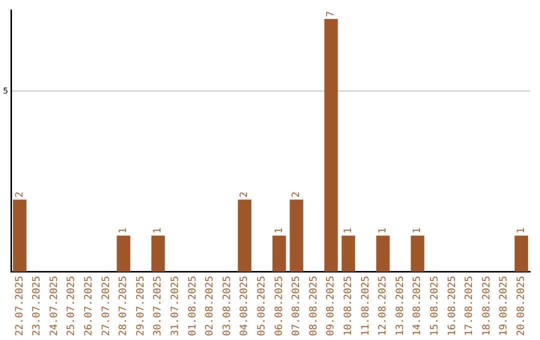 Image resolution: width=540 pixels, height=340 pixels. Describe the element at coordinates (296, 306) in the screenshot. I see `x-tick-label: 07.08.2025` at that location.